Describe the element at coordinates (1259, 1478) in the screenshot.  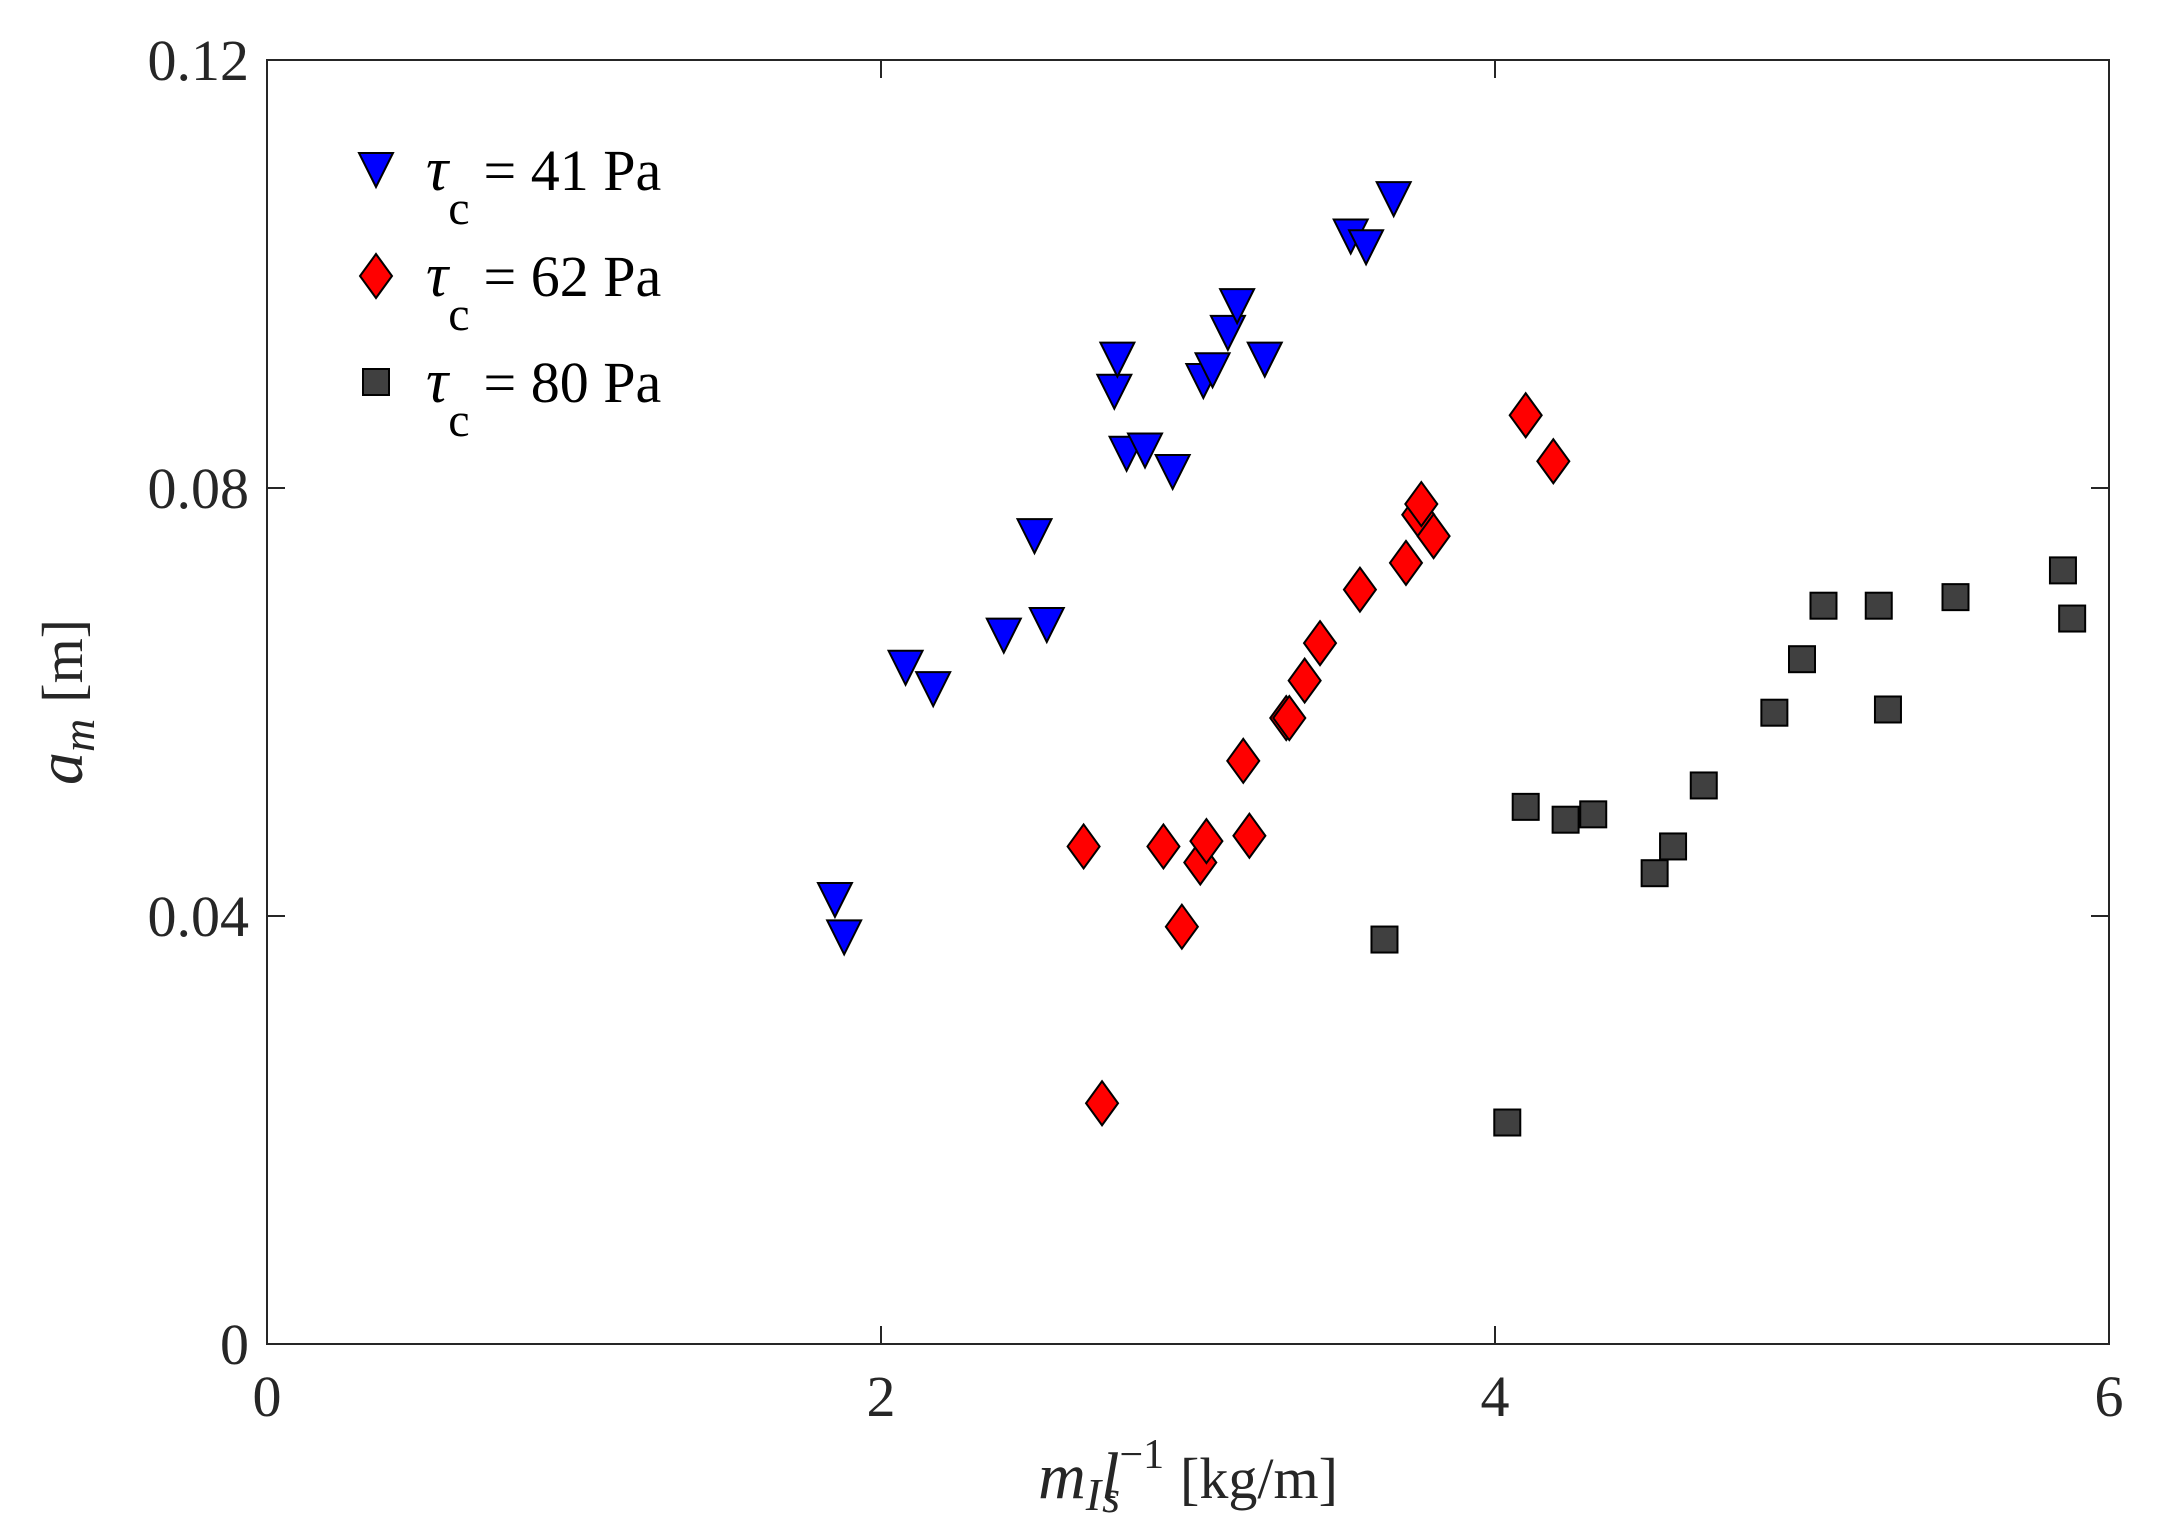
I see `x-label-units: [kg/m]` at that location.